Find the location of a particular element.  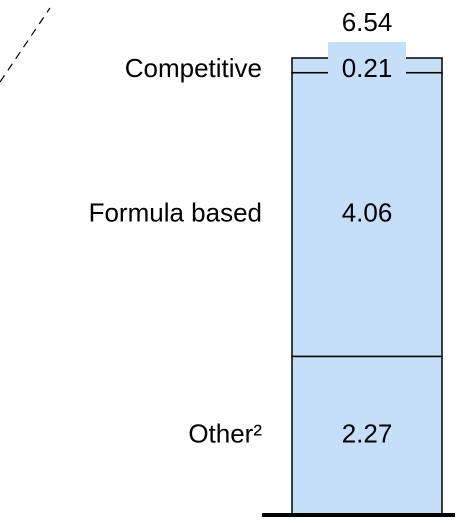

connector-line is located at coordinates (25, 45).